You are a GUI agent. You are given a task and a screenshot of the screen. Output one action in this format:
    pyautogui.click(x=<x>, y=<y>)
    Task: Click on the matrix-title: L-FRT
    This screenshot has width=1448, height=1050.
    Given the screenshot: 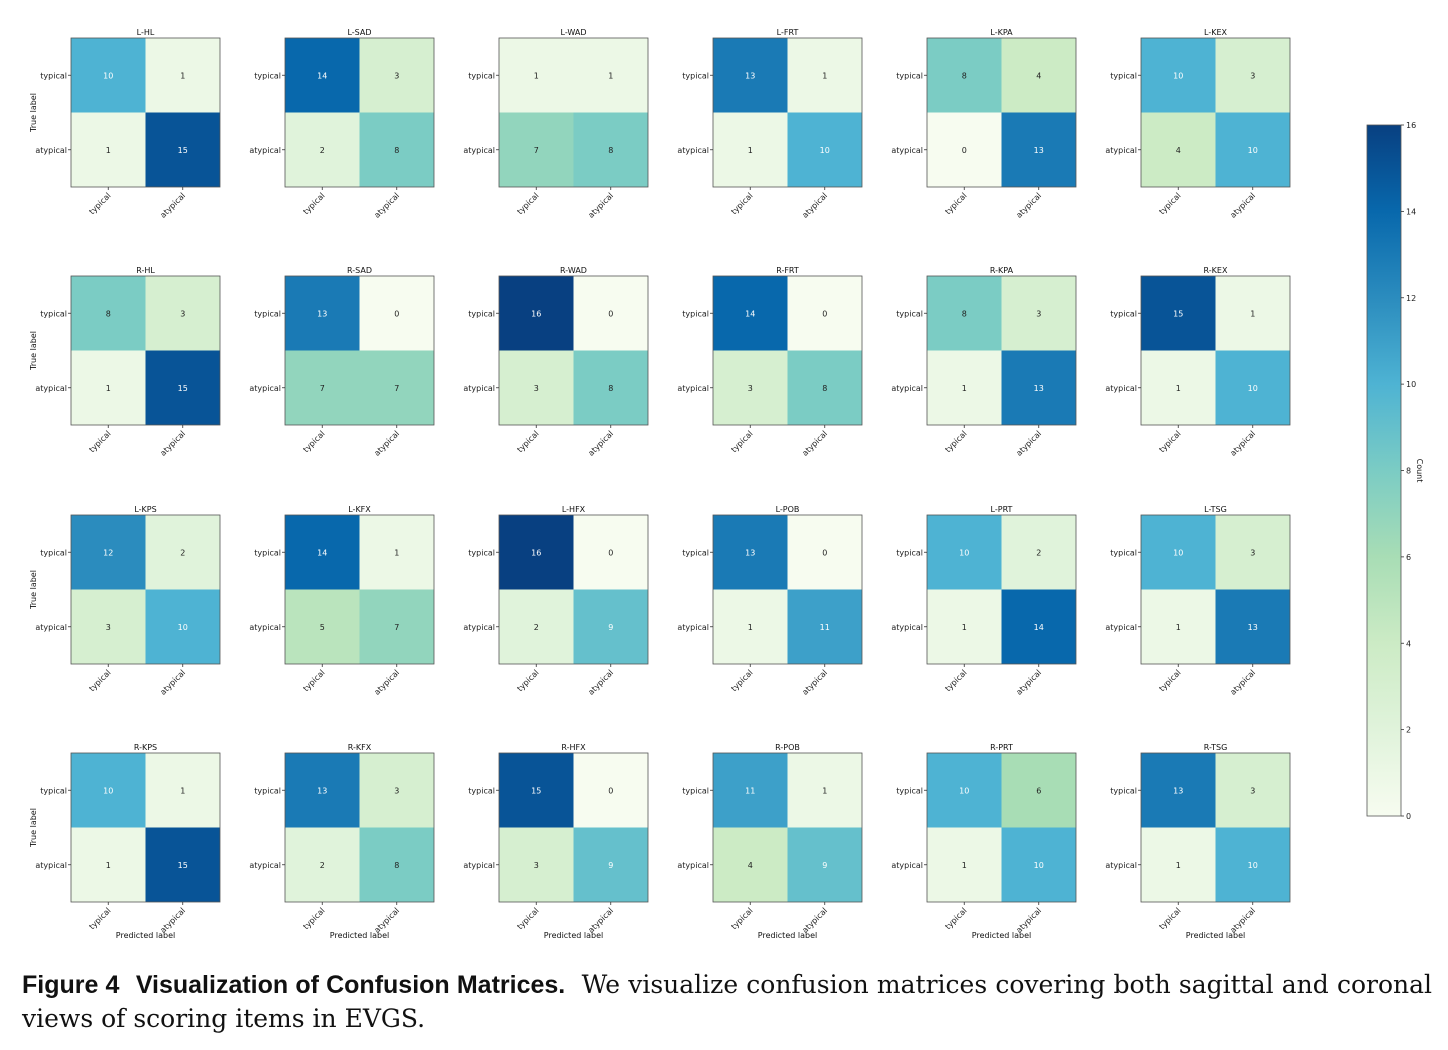 What is the action you would take?
    pyautogui.click(x=788, y=32)
    